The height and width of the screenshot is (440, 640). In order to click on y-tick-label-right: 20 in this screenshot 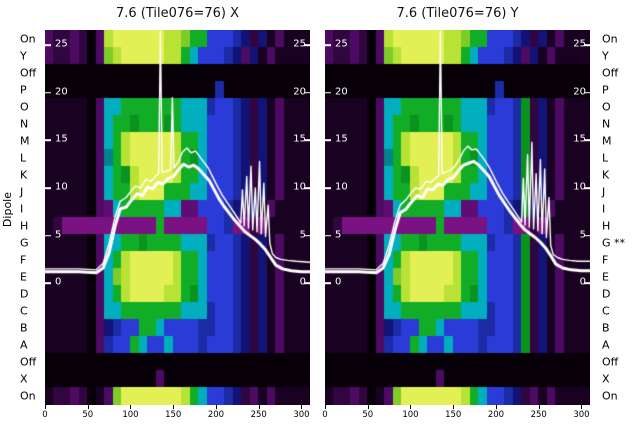, I will do `click(579, 92)`.